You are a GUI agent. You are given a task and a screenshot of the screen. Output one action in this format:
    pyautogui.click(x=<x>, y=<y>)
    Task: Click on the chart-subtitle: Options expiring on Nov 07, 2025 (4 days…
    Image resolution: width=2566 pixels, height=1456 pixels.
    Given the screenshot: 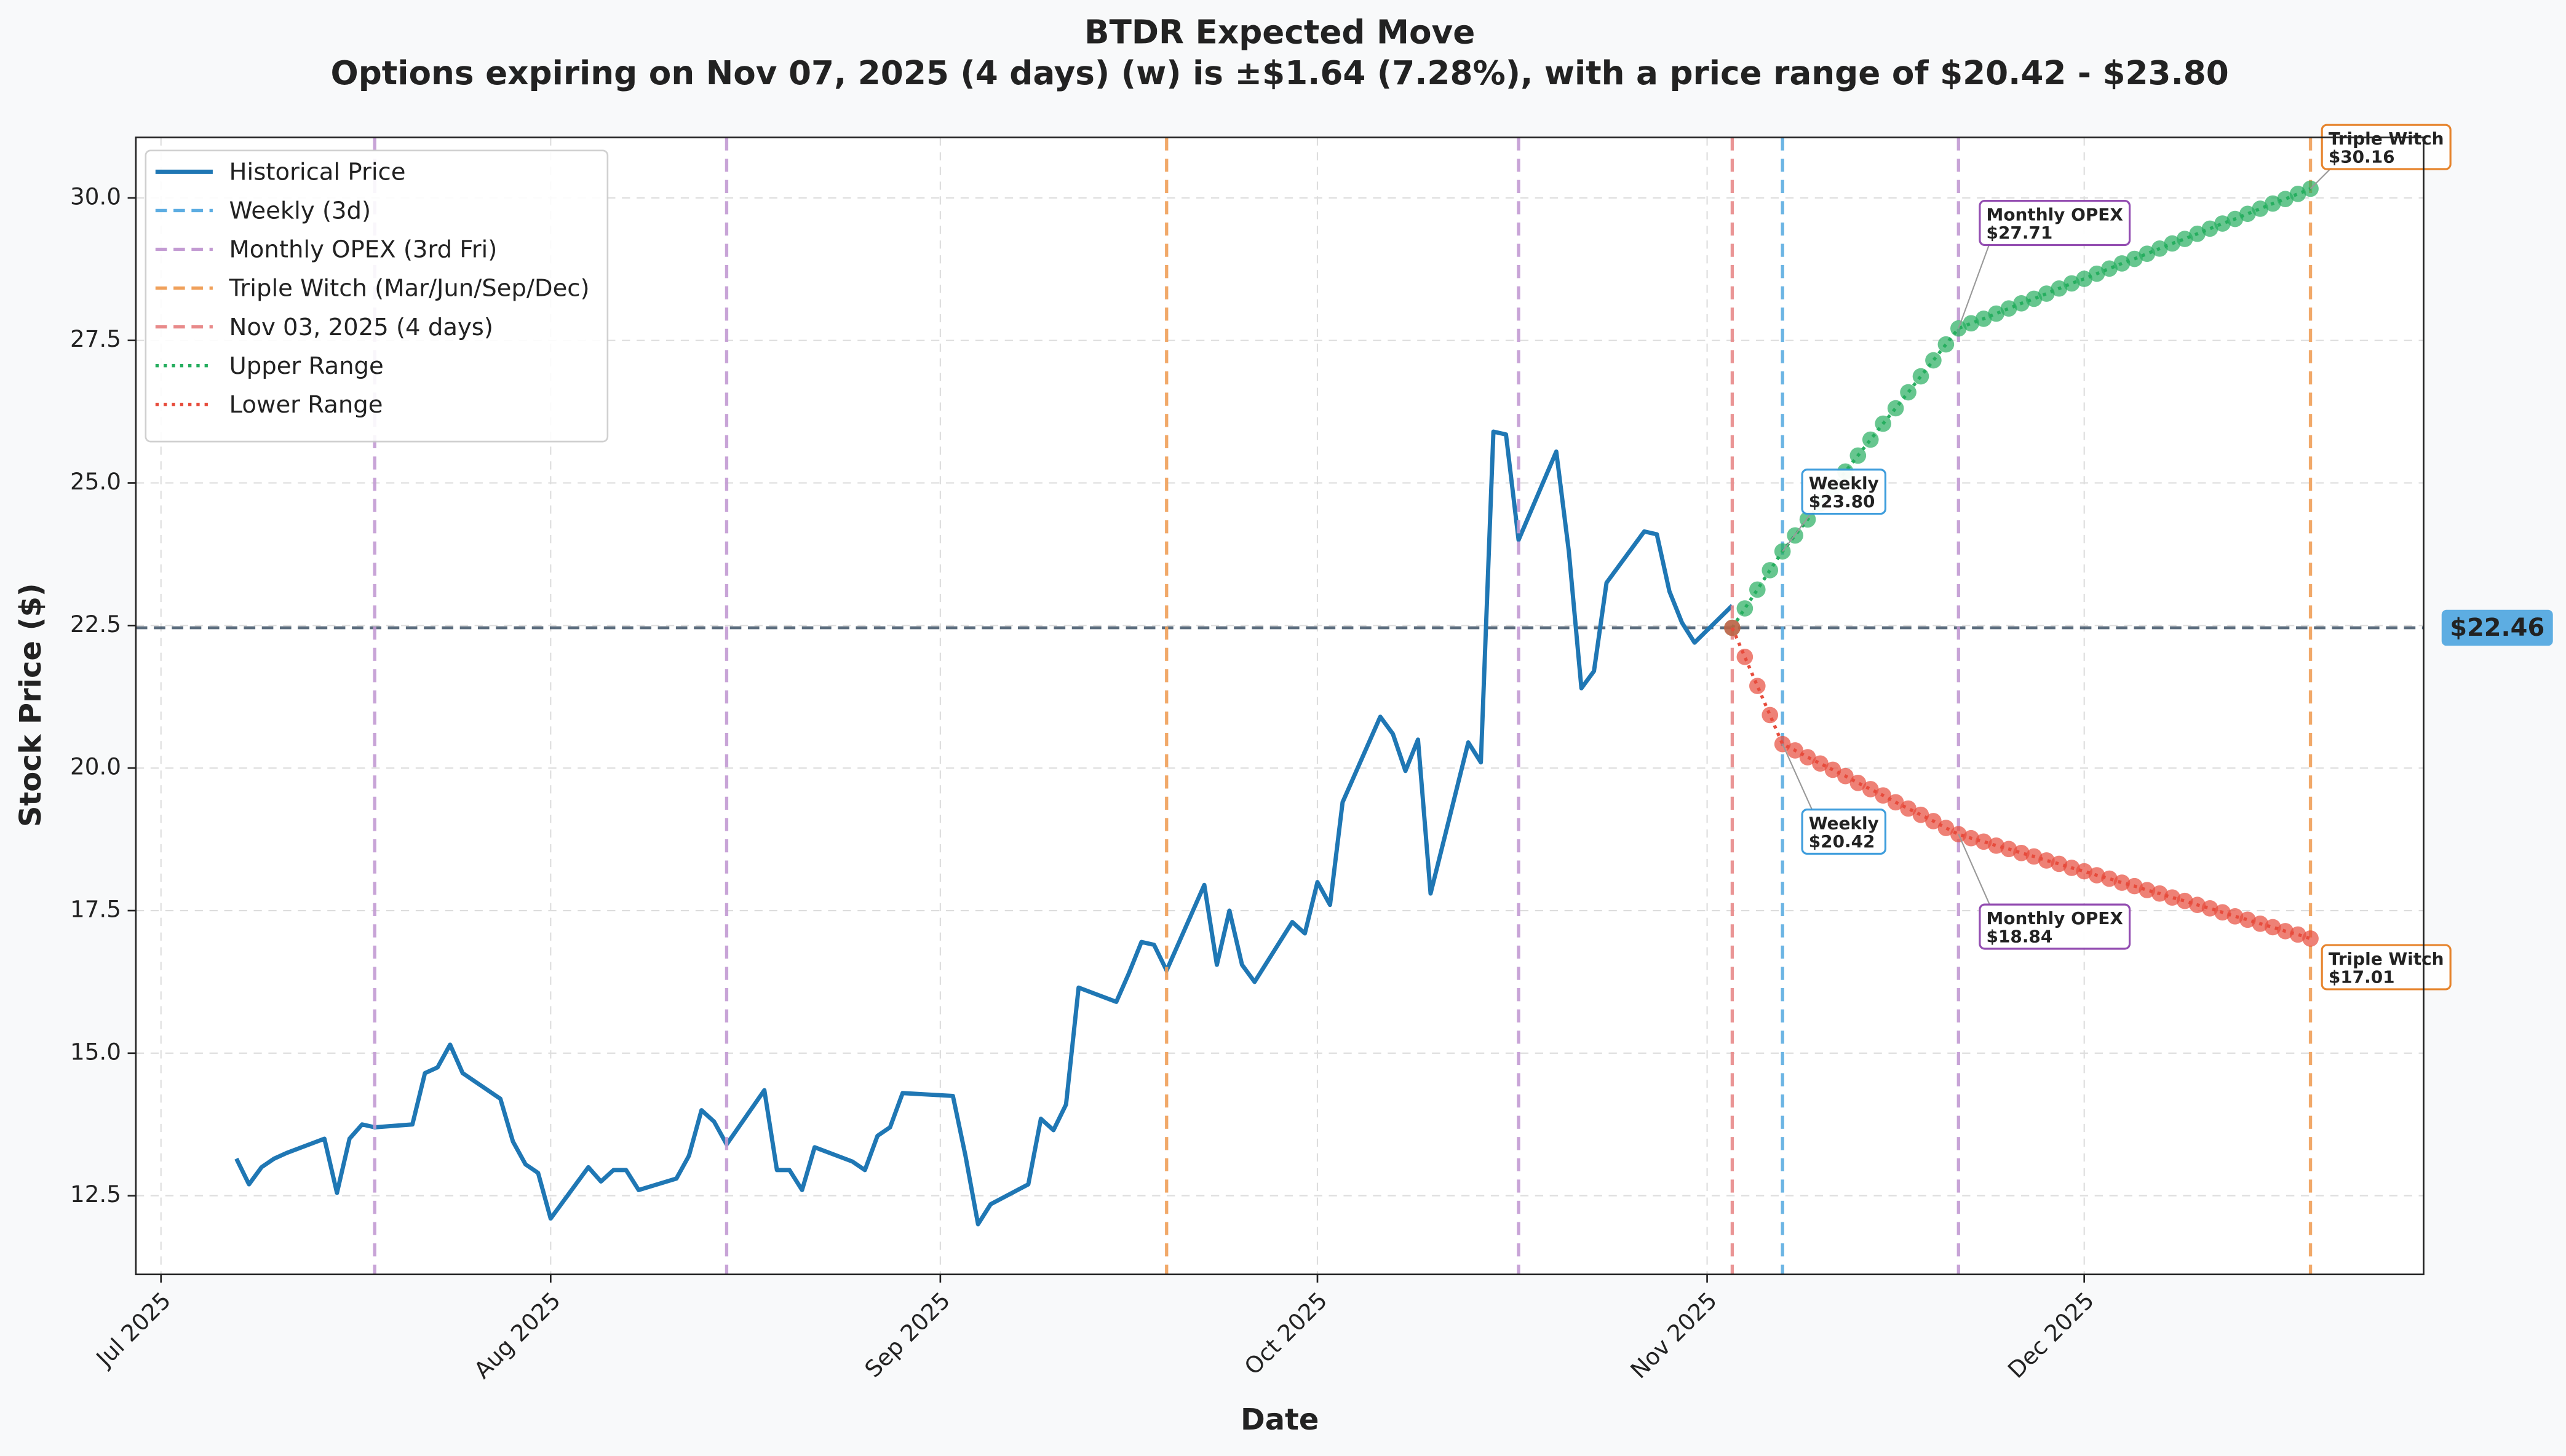 What is the action you would take?
    pyautogui.click(x=1280, y=73)
    